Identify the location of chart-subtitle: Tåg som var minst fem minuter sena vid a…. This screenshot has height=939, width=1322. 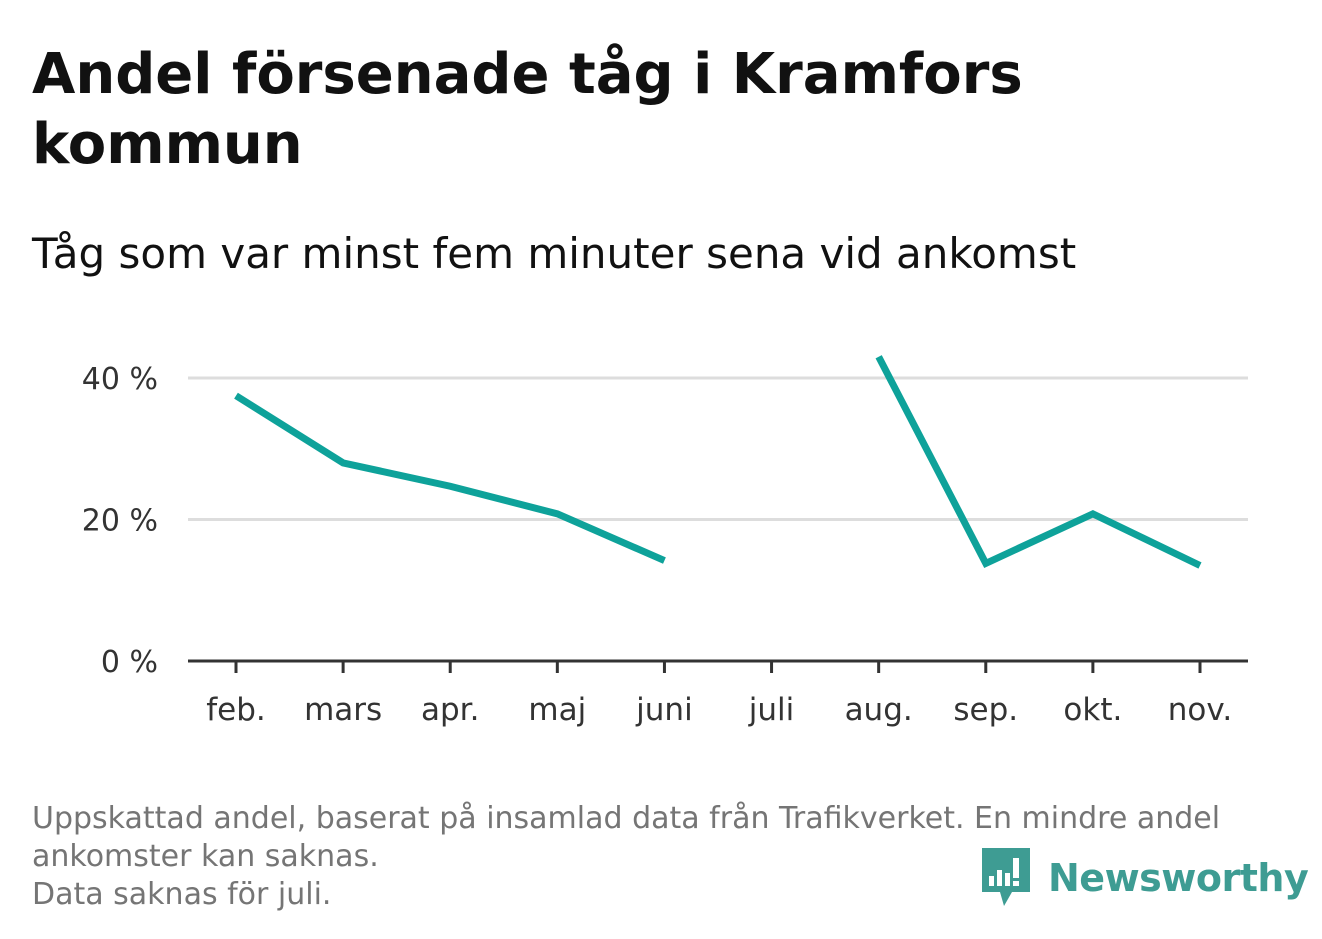
(554, 253).